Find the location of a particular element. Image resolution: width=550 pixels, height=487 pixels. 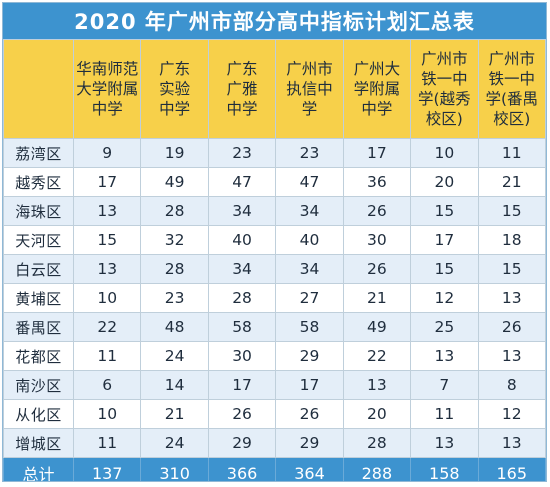

column-header-line: 大学附属 is located at coordinates (107, 89).